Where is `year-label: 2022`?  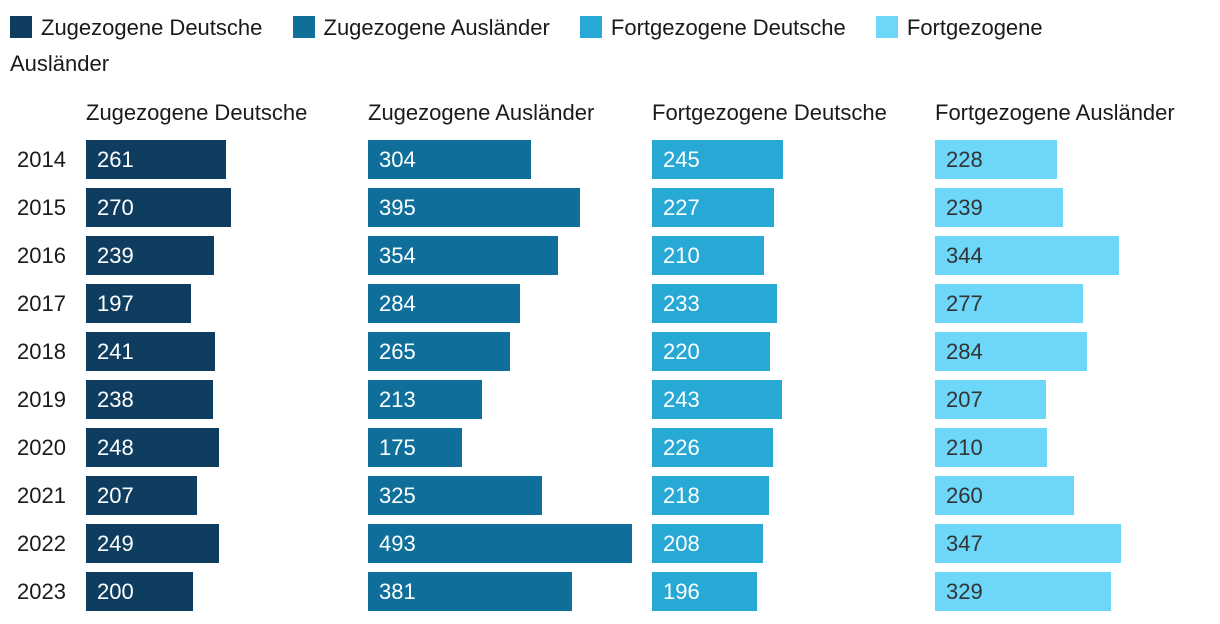 year-label: 2022 is located at coordinates (41, 543).